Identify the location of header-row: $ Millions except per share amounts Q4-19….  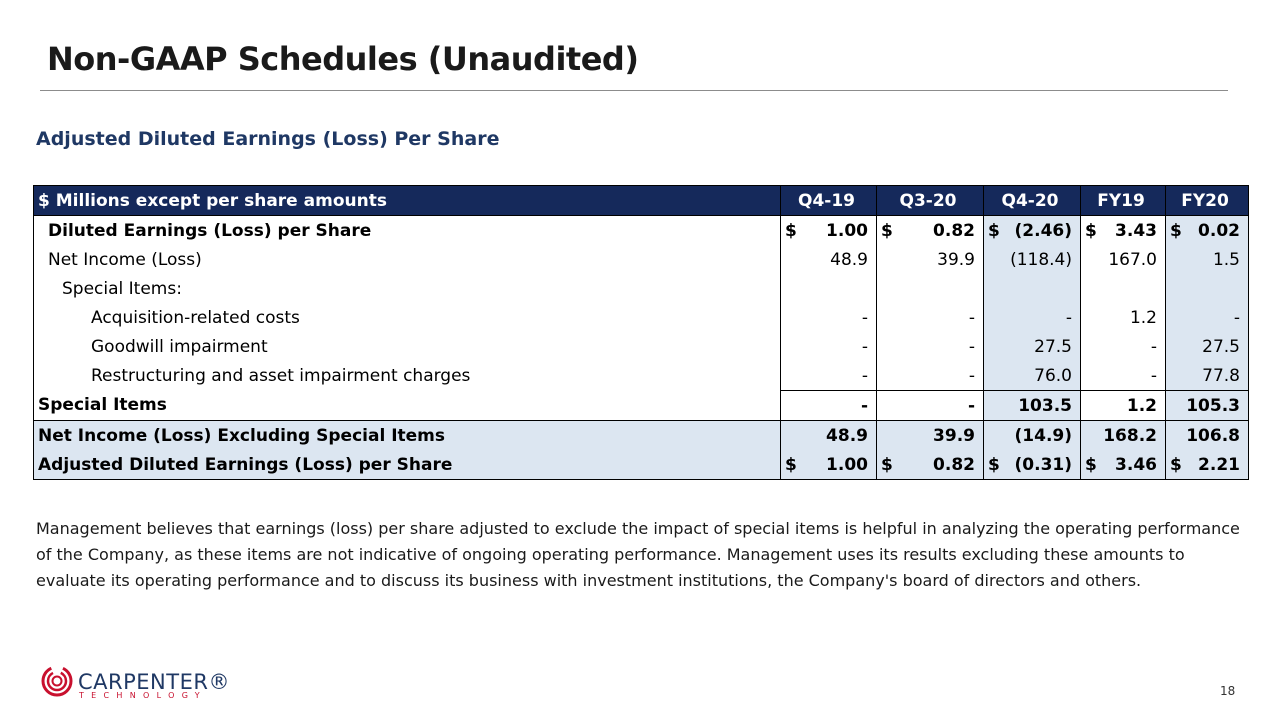
(641, 200).